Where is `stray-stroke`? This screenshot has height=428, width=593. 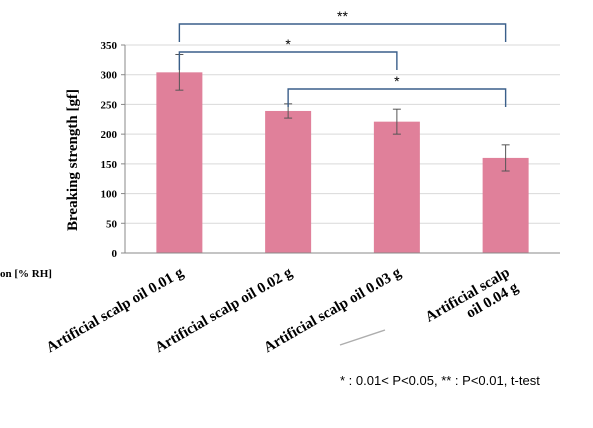
stray-stroke is located at coordinates (362, 337).